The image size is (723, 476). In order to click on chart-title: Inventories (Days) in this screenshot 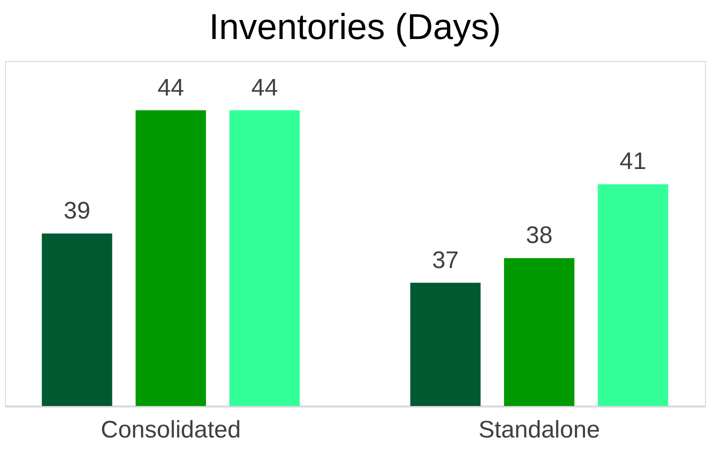, I will do `click(355, 26)`.